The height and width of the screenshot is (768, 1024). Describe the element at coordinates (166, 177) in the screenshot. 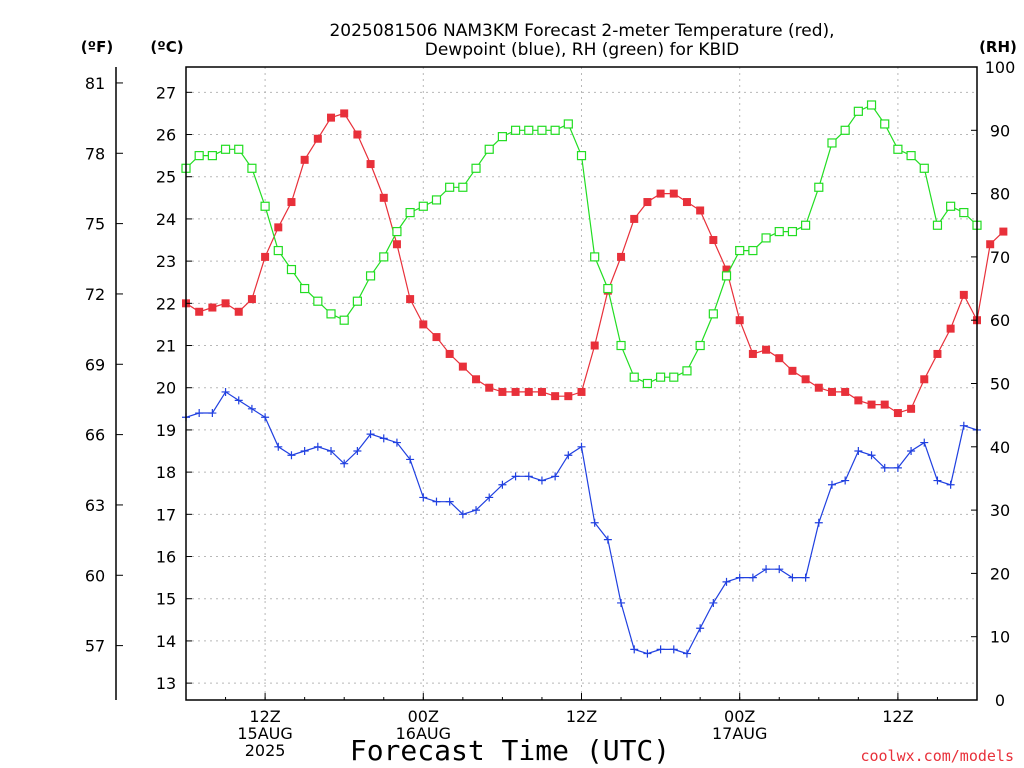

I see `celsius-tick-label: 25` at that location.